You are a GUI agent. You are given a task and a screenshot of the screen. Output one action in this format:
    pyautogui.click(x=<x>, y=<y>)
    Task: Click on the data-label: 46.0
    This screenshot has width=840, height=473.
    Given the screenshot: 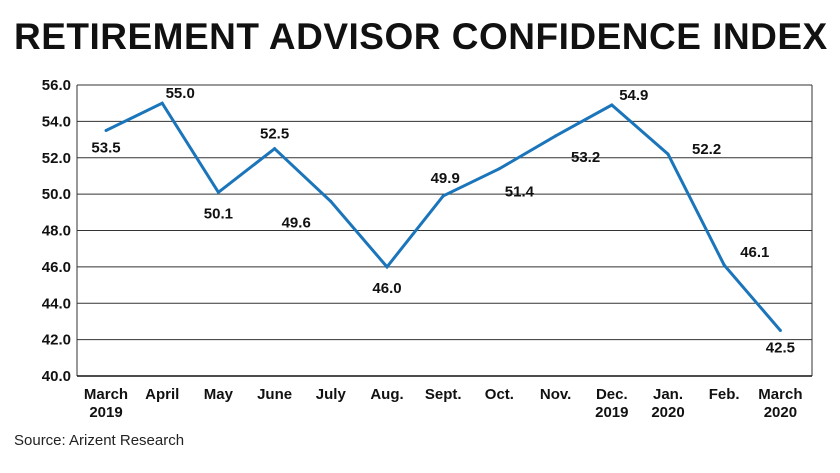 What is the action you would take?
    pyautogui.click(x=386, y=288)
    